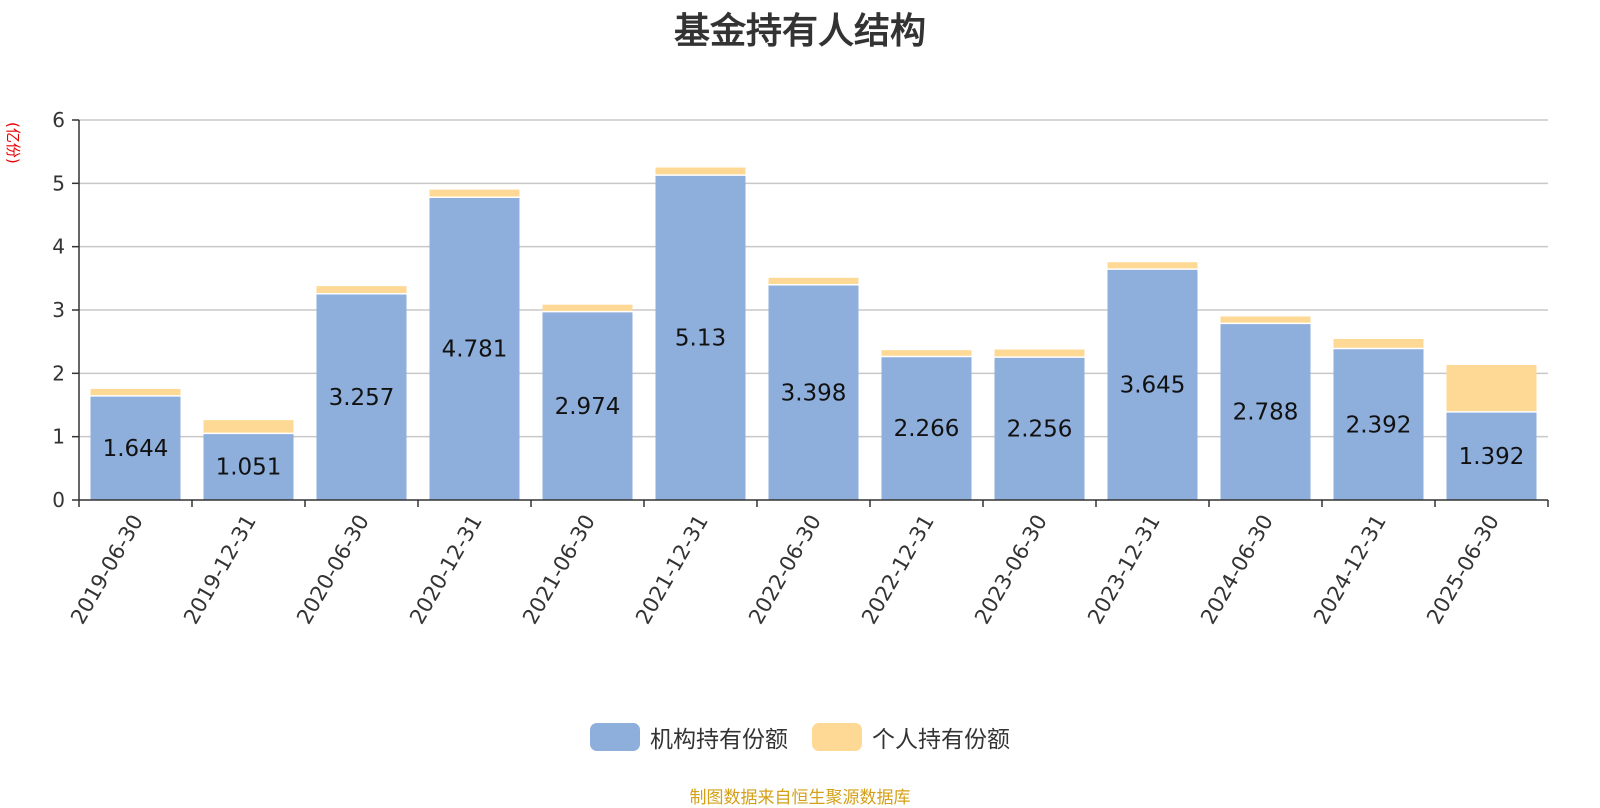  I want to click on data-label-2023-06-30: 2.256, so click(1040, 430).